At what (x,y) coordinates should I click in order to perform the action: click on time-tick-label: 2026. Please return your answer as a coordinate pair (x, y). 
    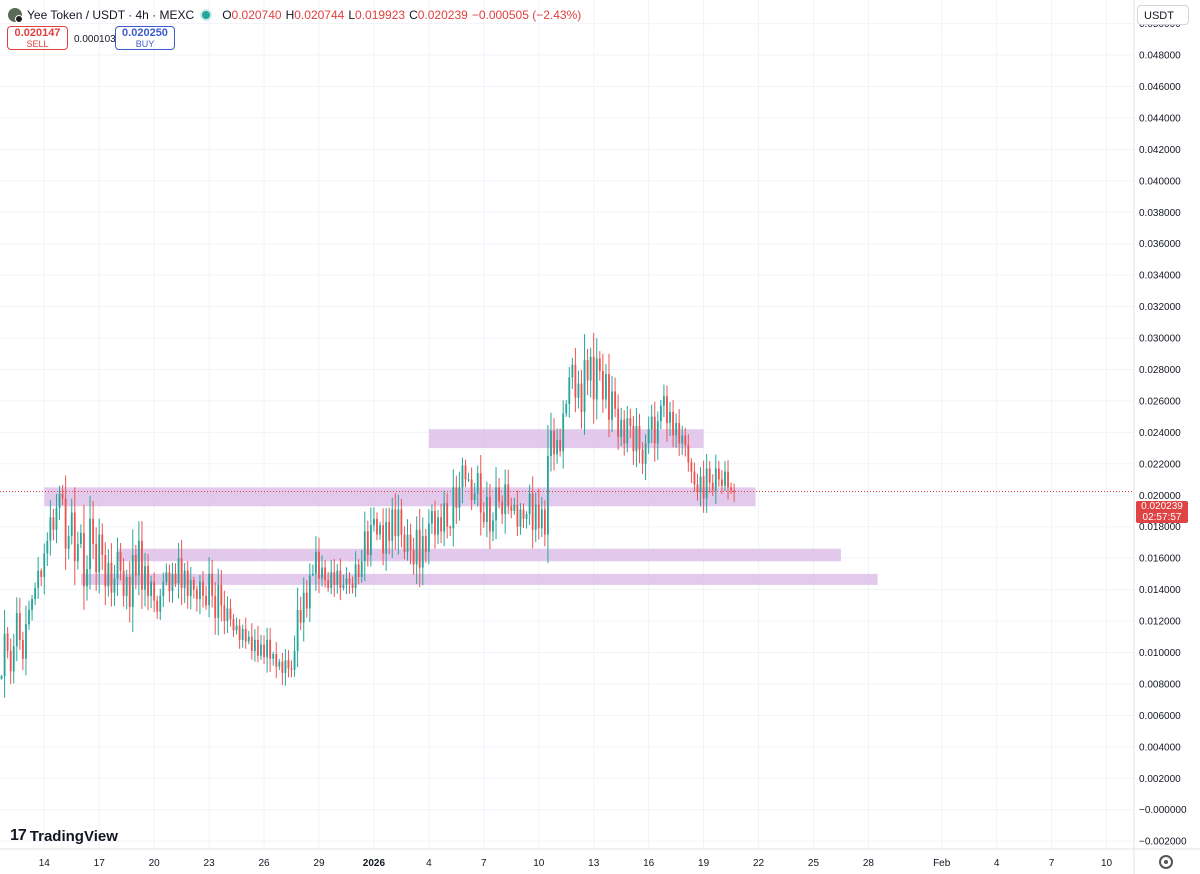
    Looking at the image, I should click on (374, 863).